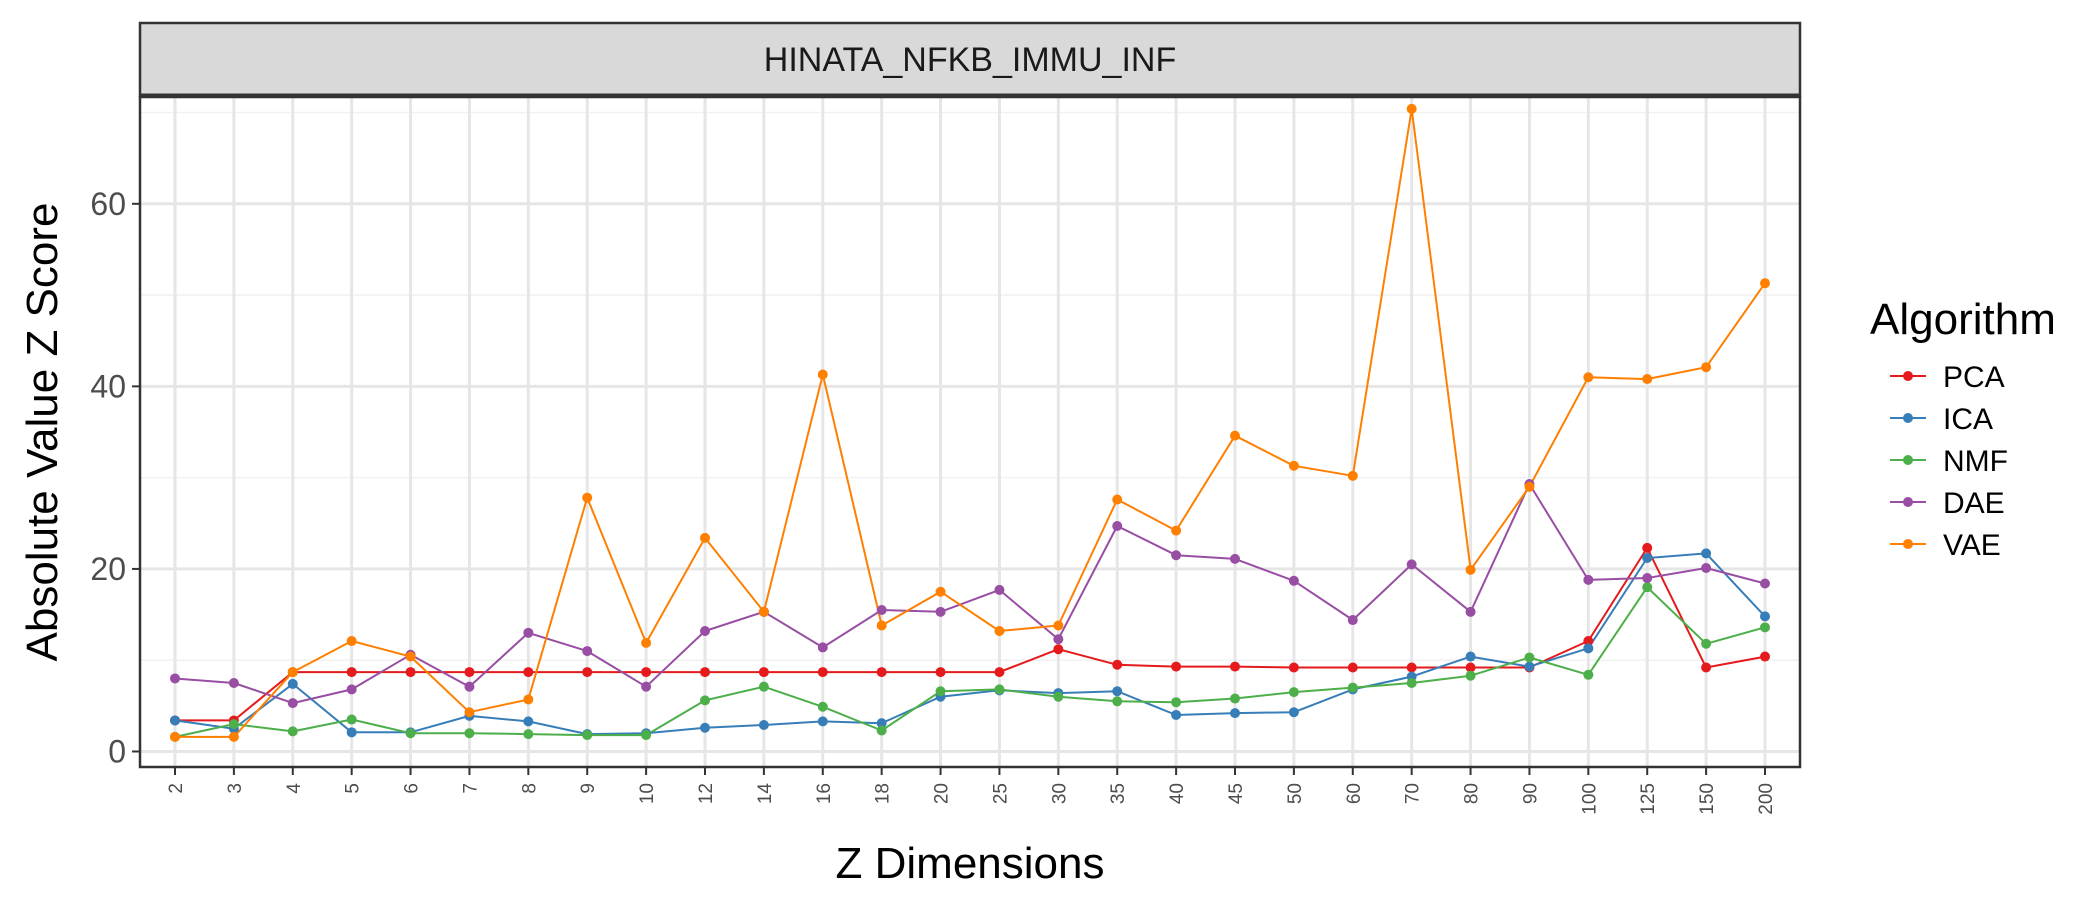 This screenshot has height=900, width=2100. I want to click on x-tick-label: 200, so click(1766, 799).